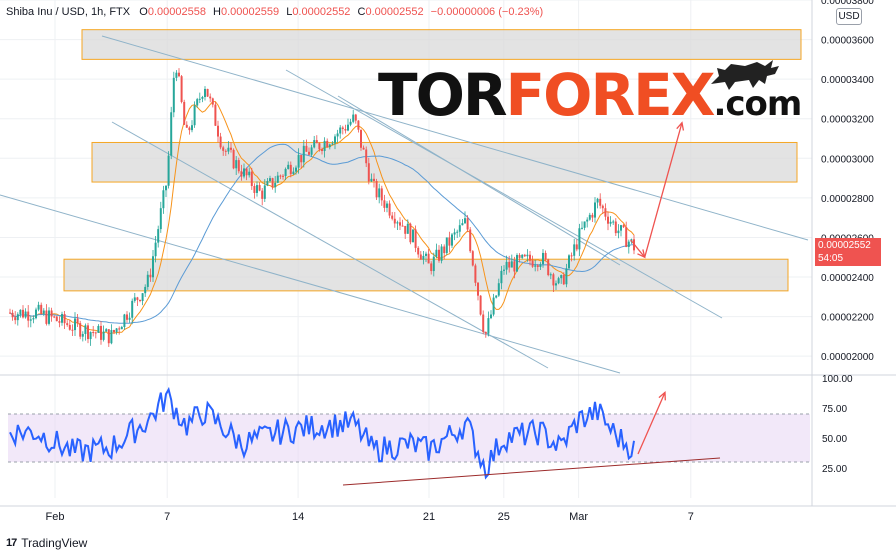 This screenshot has height=560, width=896. What do you see at coordinates (590, 95) in the screenshot?
I see `torforex-logo: TORFOREX.com` at bounding box center [590, 95].